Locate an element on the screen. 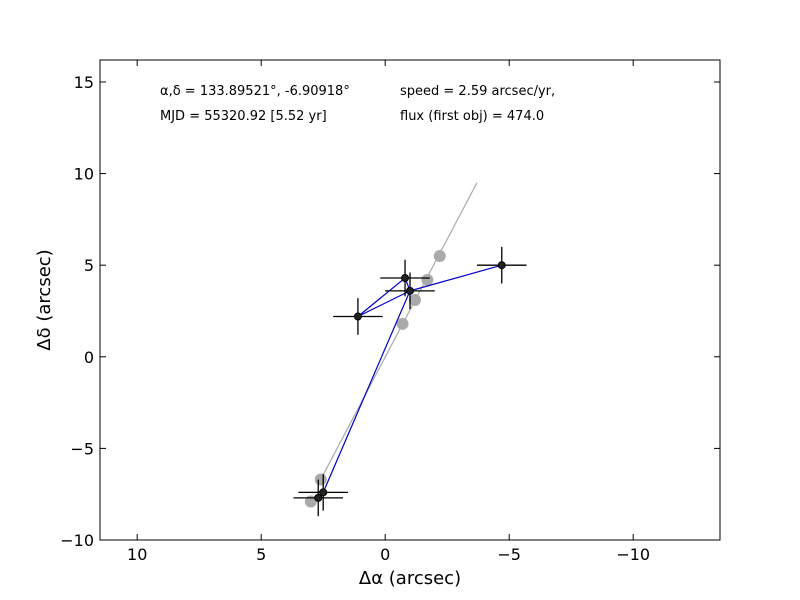 The width and height of the screenshot is (800, 600). y-tick-label: 15 is located at coordinates (84, 82).